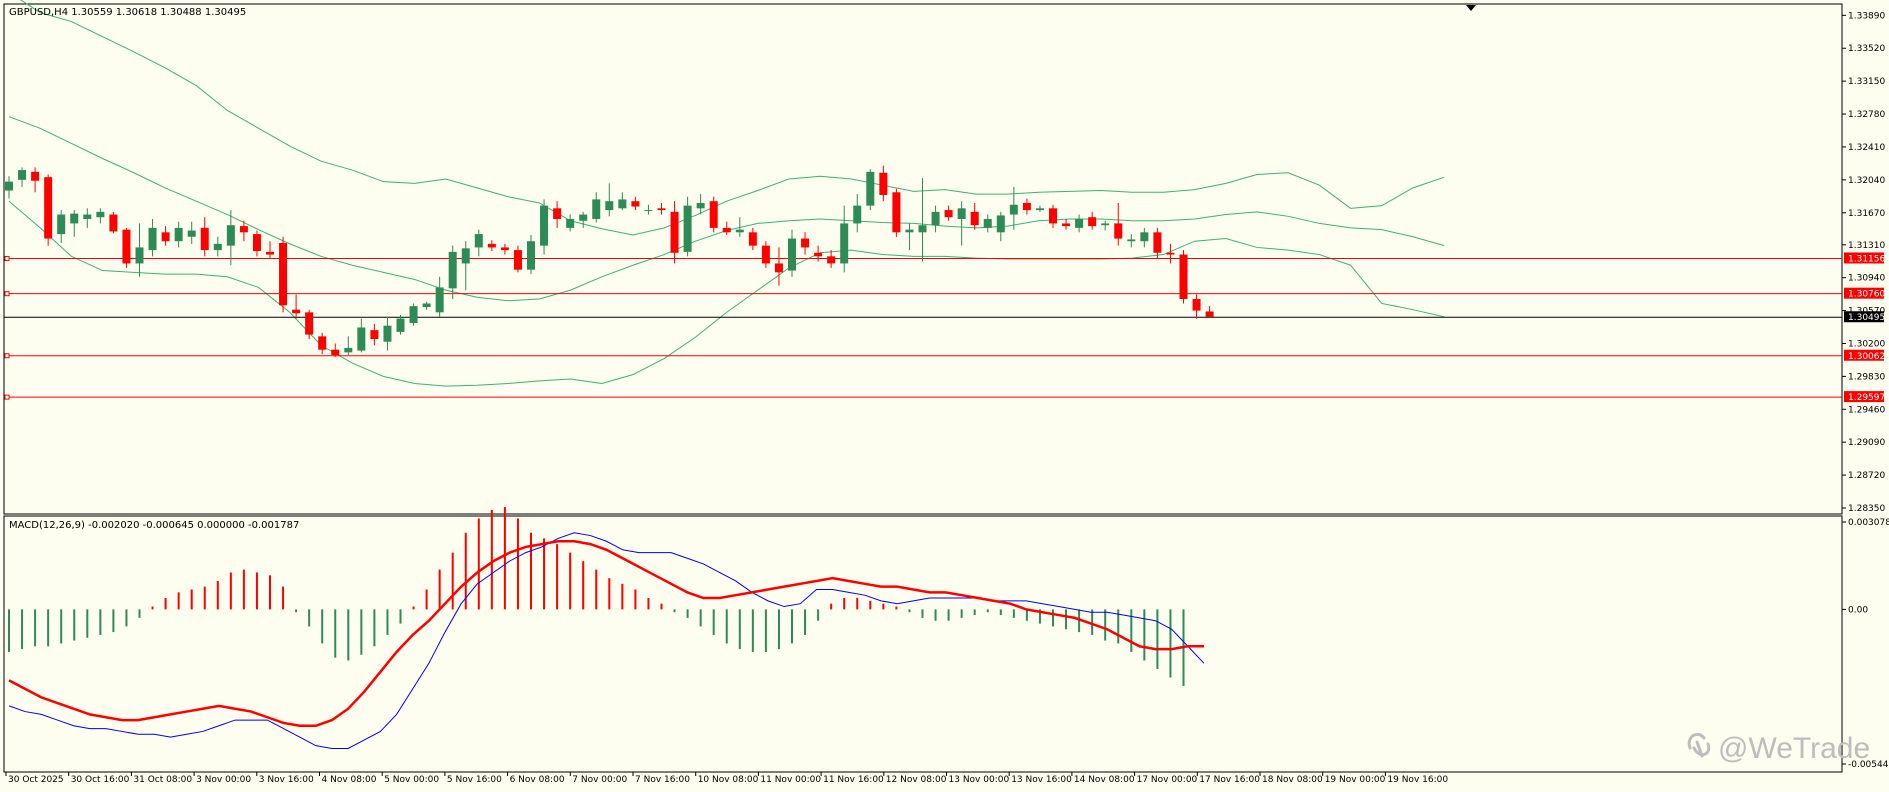 The width and height of the screenshot is (1889, 792). Describe the element at coordinates (1864, 327) in the screenshot. I see `level-price-tags: 1.31156 1.30760 1.30062 1.29597 1.30495` at that location.